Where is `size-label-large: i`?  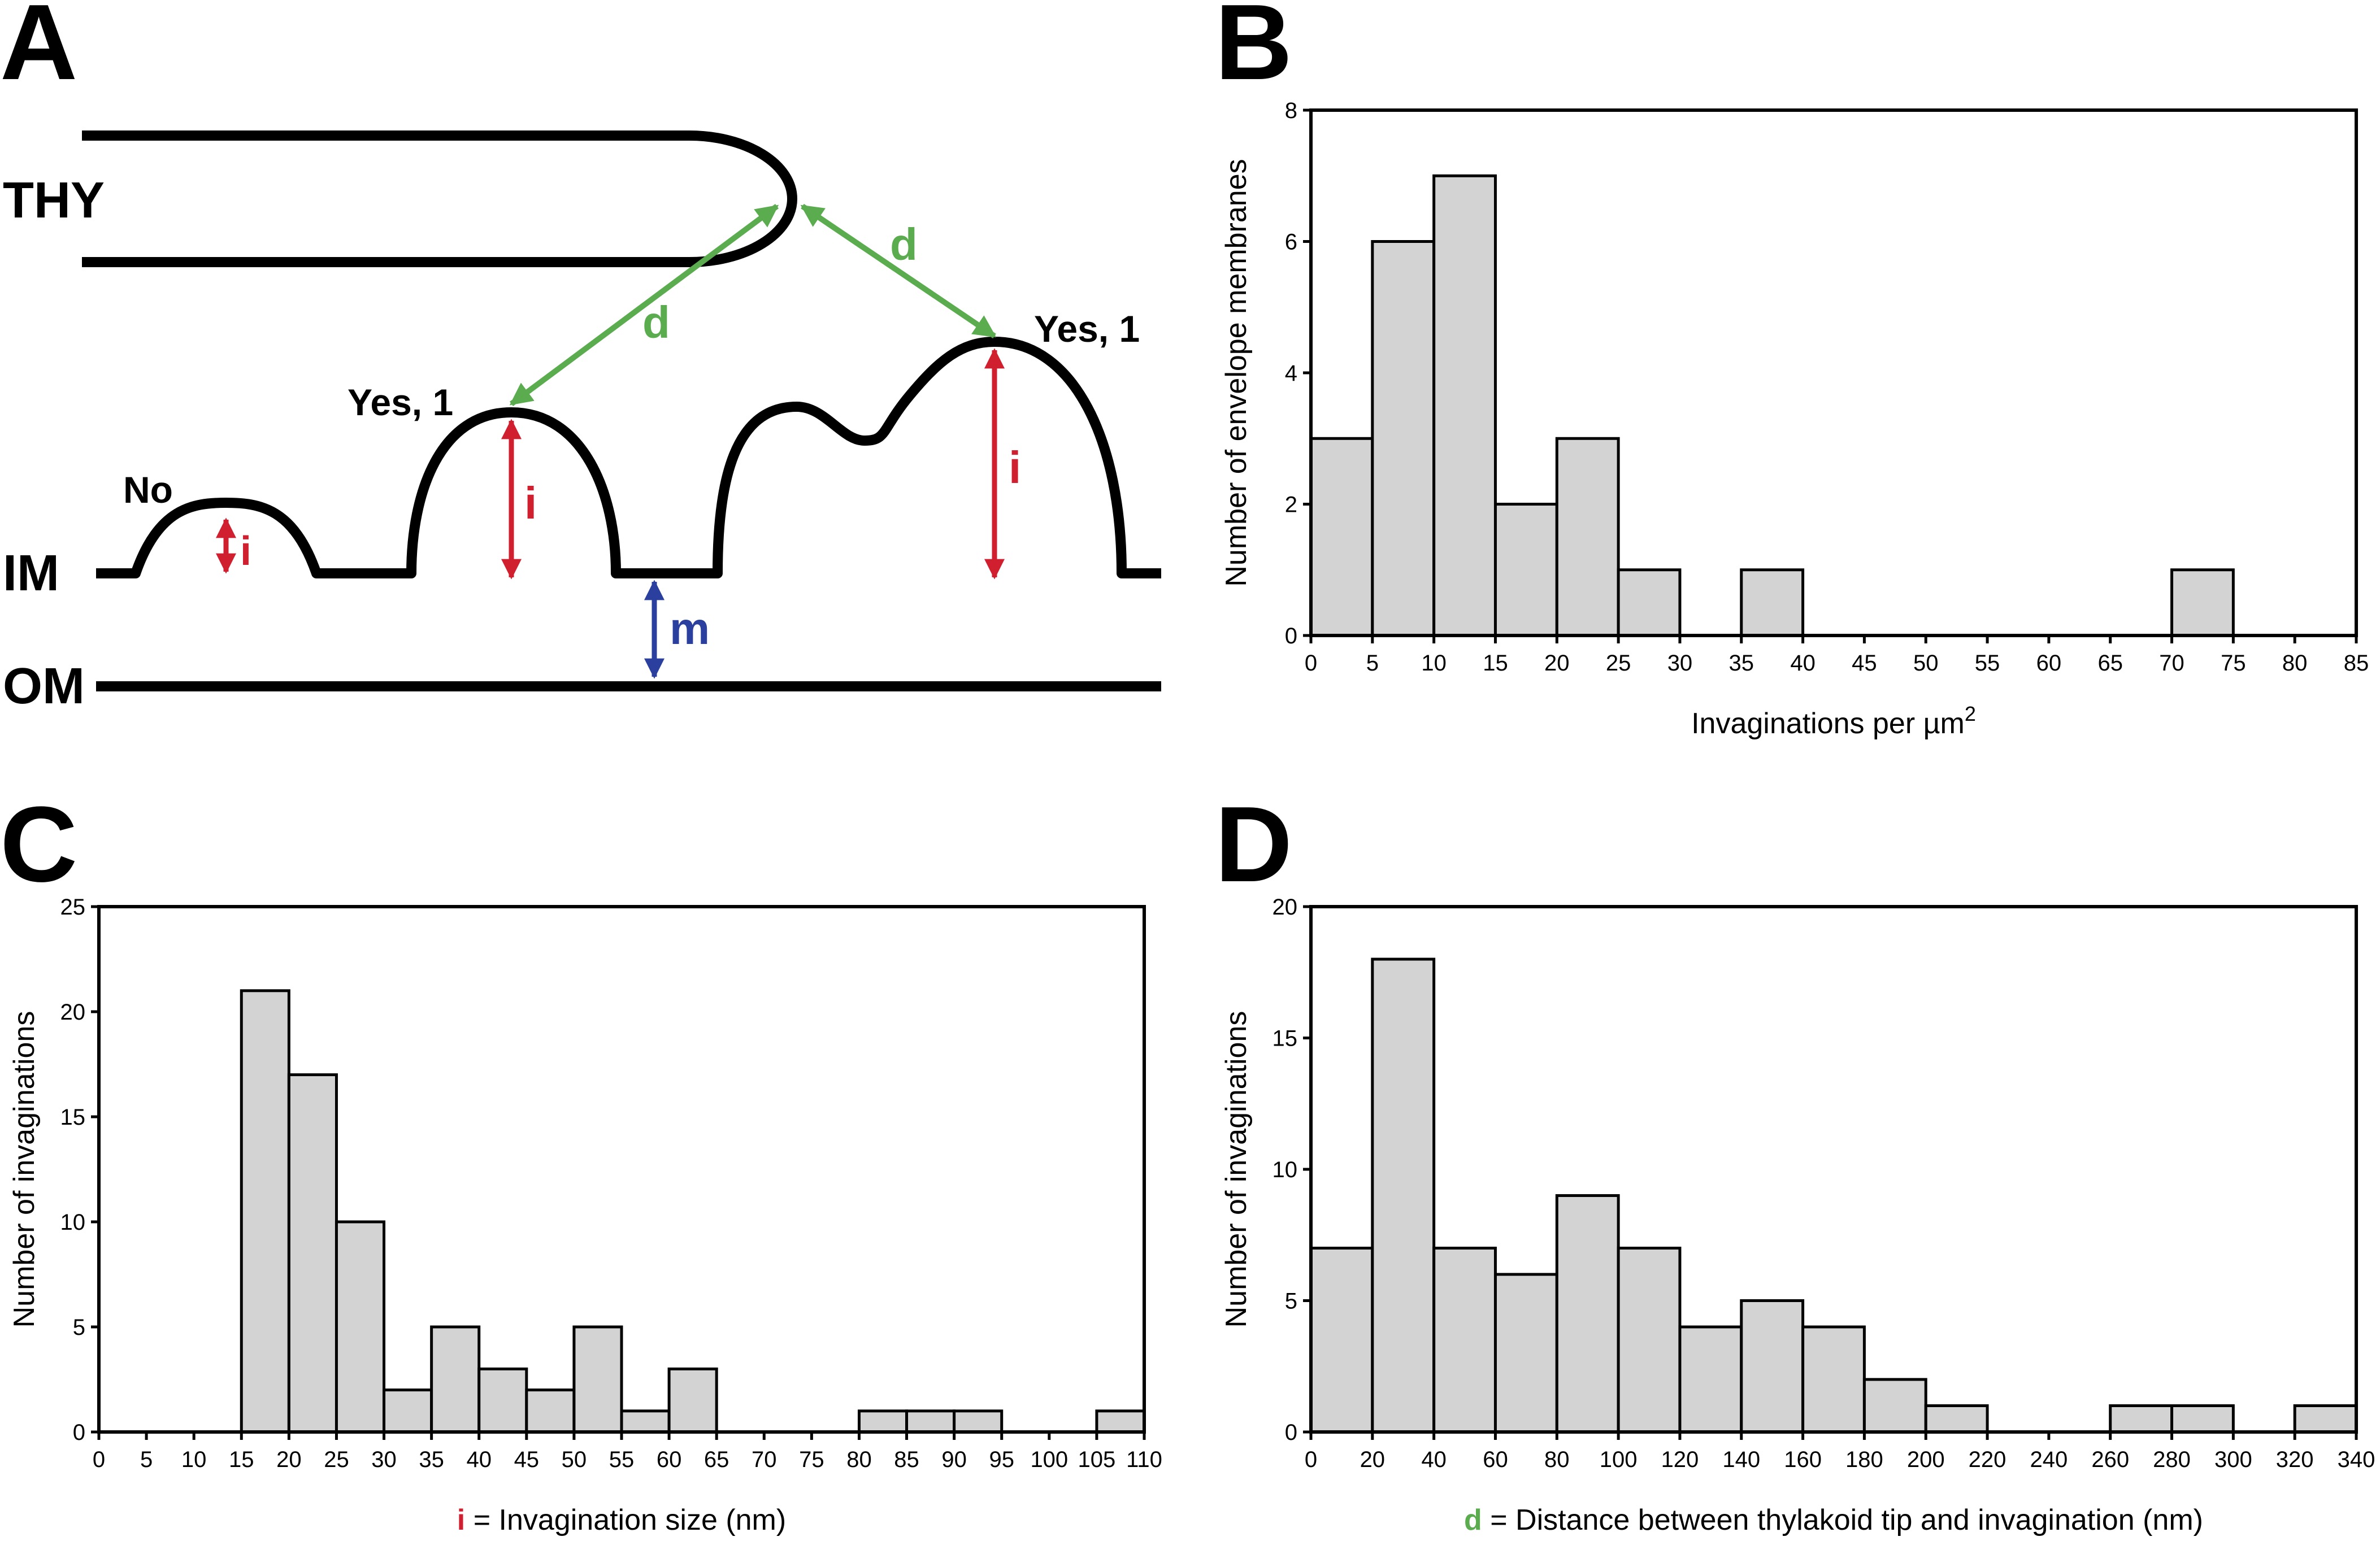 size-label-large: i is located at coordinates (1015, 468).